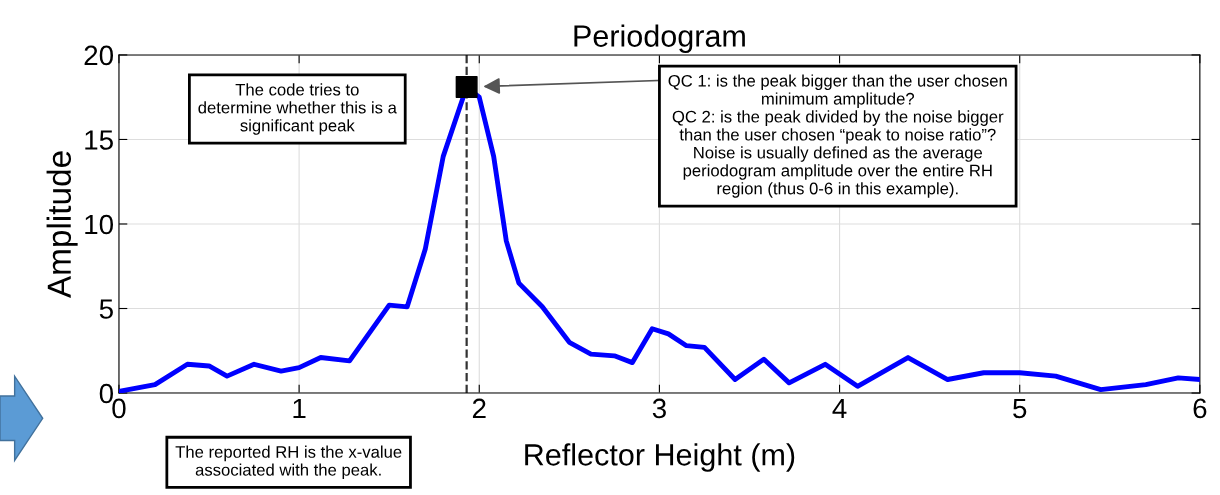 The width and height of the screenshot is (1220, 495). Describe the element at coordinates (659, 38) in the screenshot. I see `chart-title: Periodogram` at that location.